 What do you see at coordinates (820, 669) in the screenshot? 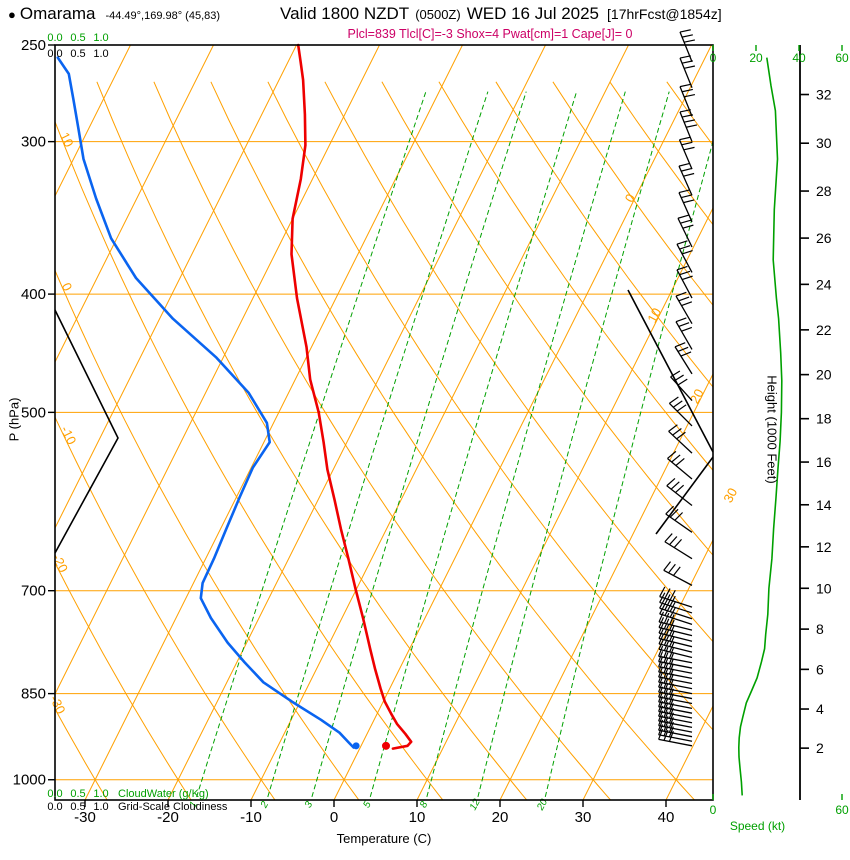
I see `svg-text: 6` at bounding box center [820, 669].